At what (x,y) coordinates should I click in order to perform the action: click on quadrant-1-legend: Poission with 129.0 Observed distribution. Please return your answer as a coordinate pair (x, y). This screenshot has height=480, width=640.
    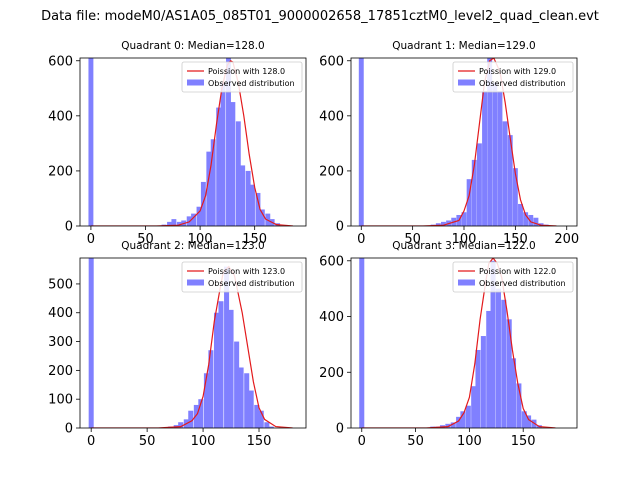
    Looking at the image, I should click on (513, 77).